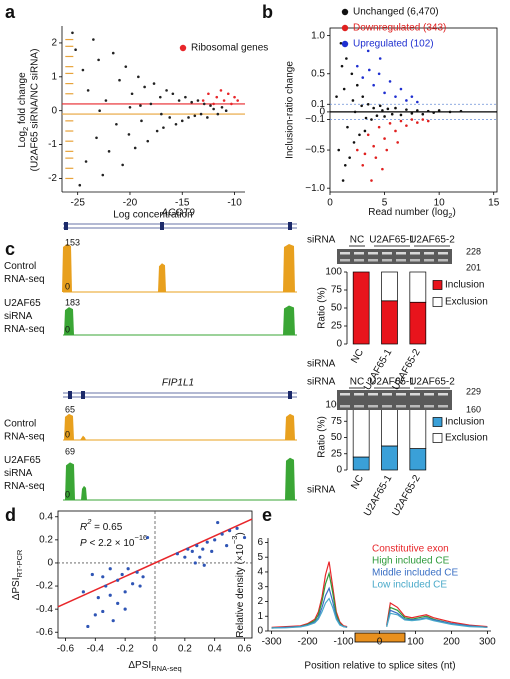  What do you see at coordinates (237, 585) in the screenshot?
I see `y-axis-label: Relative density (×10−3)` at bounding box center [237, 585].